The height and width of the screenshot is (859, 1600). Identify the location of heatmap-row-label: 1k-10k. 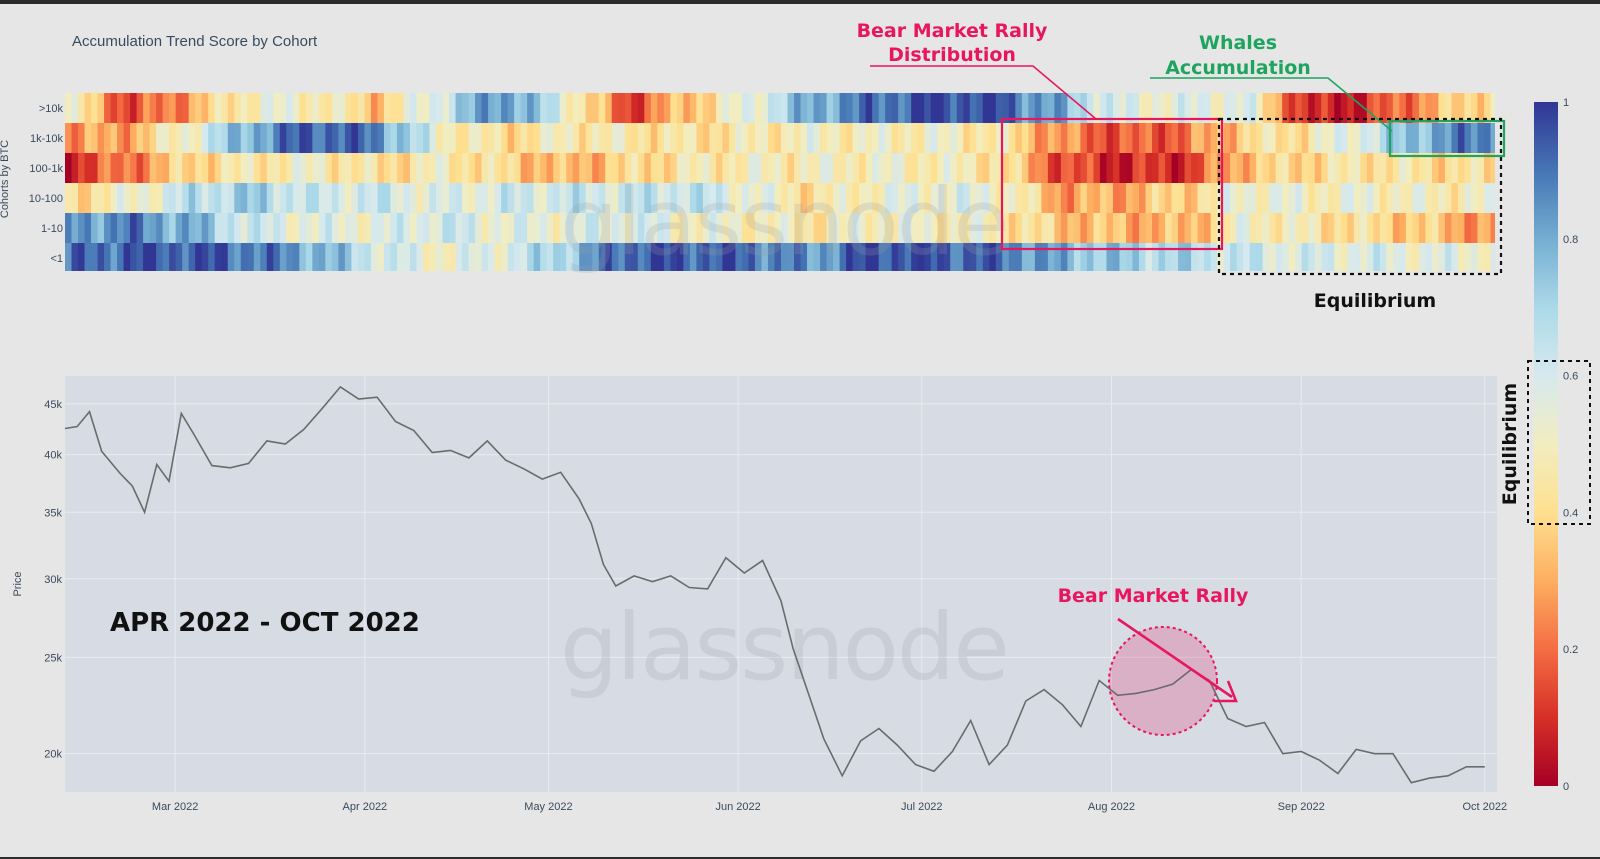
(47, 139).